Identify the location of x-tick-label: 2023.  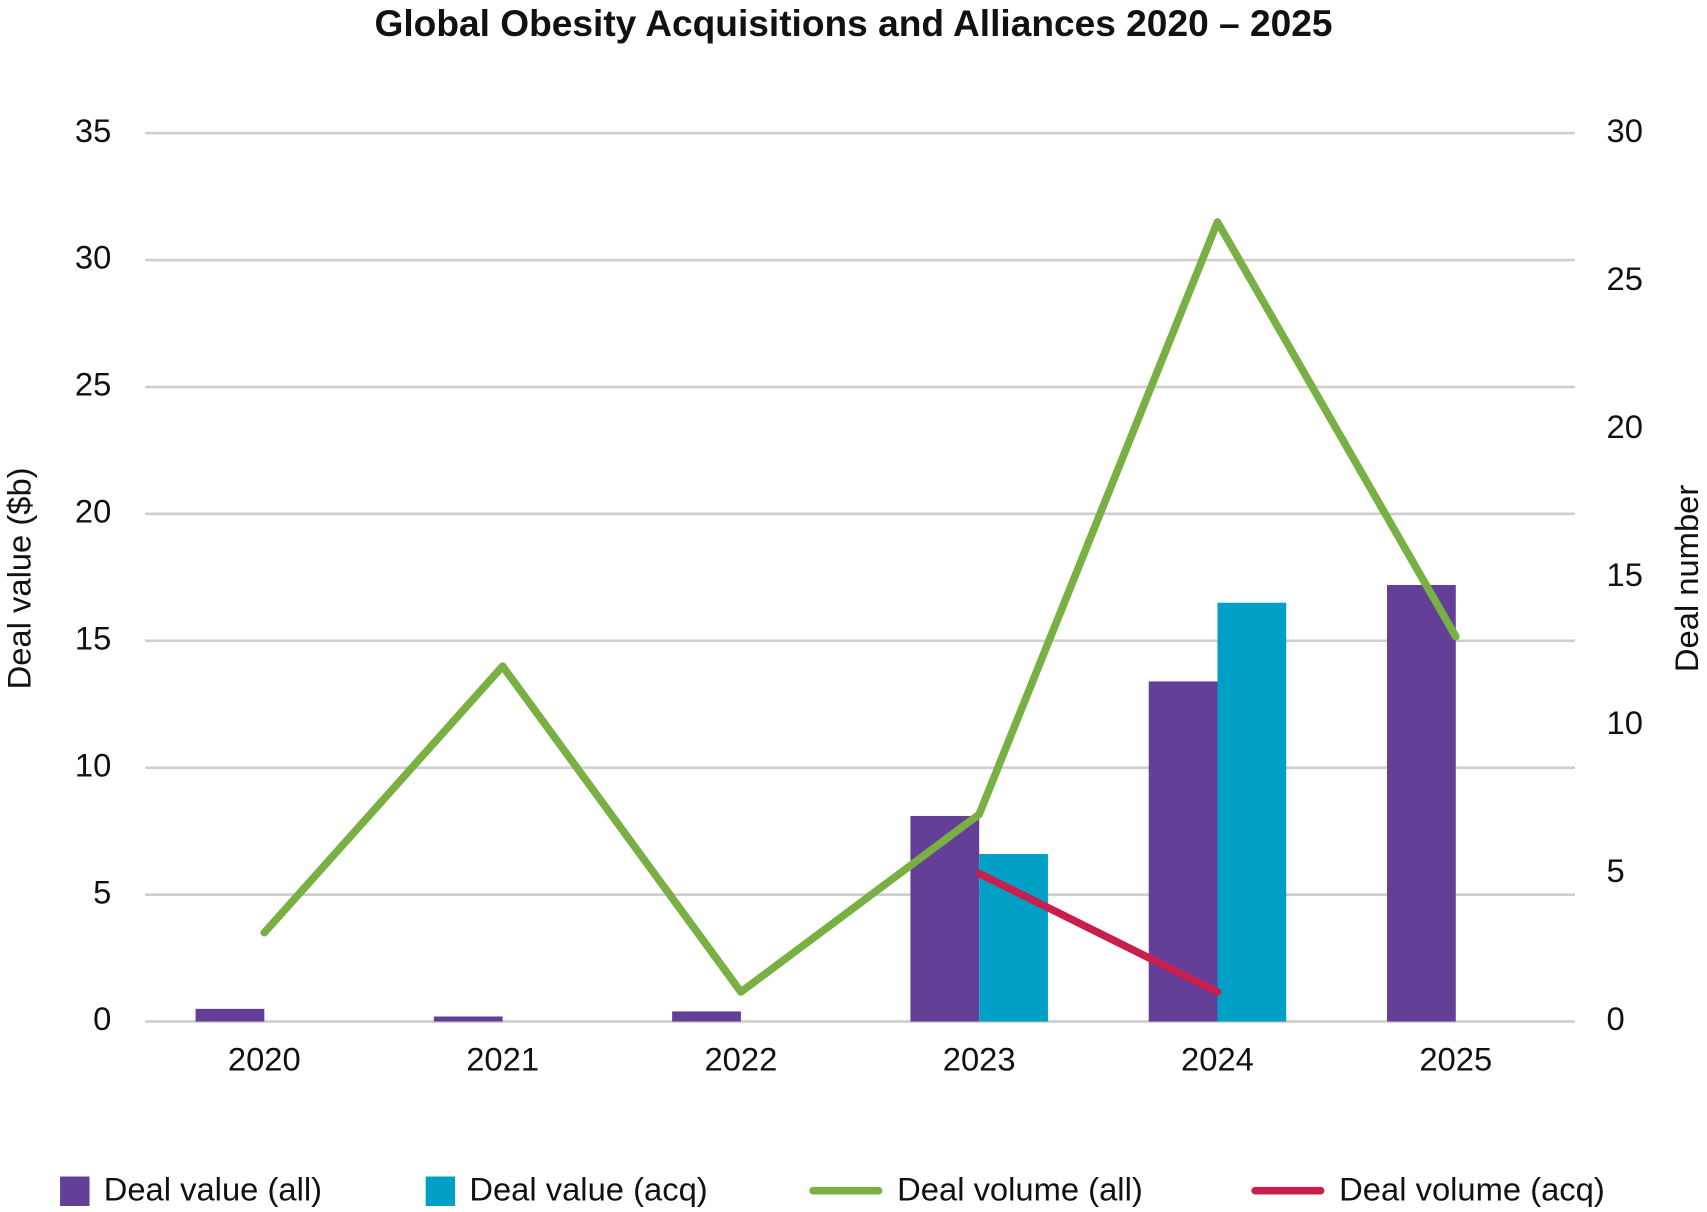
(979, 1059).